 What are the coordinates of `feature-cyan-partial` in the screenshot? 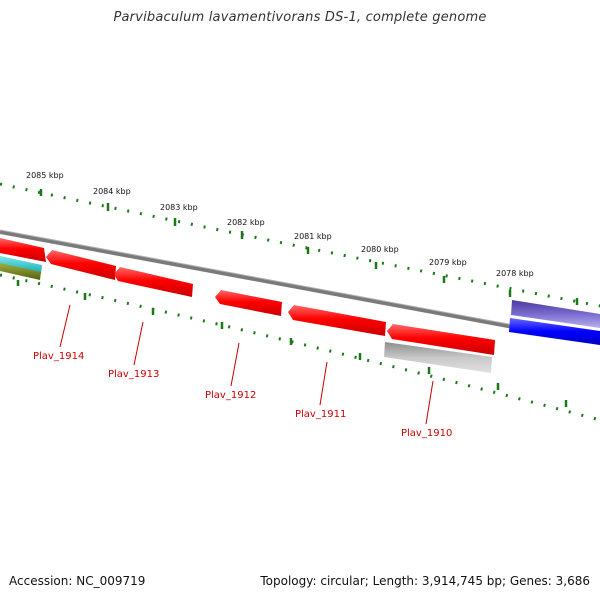 It's located at (21, 265).